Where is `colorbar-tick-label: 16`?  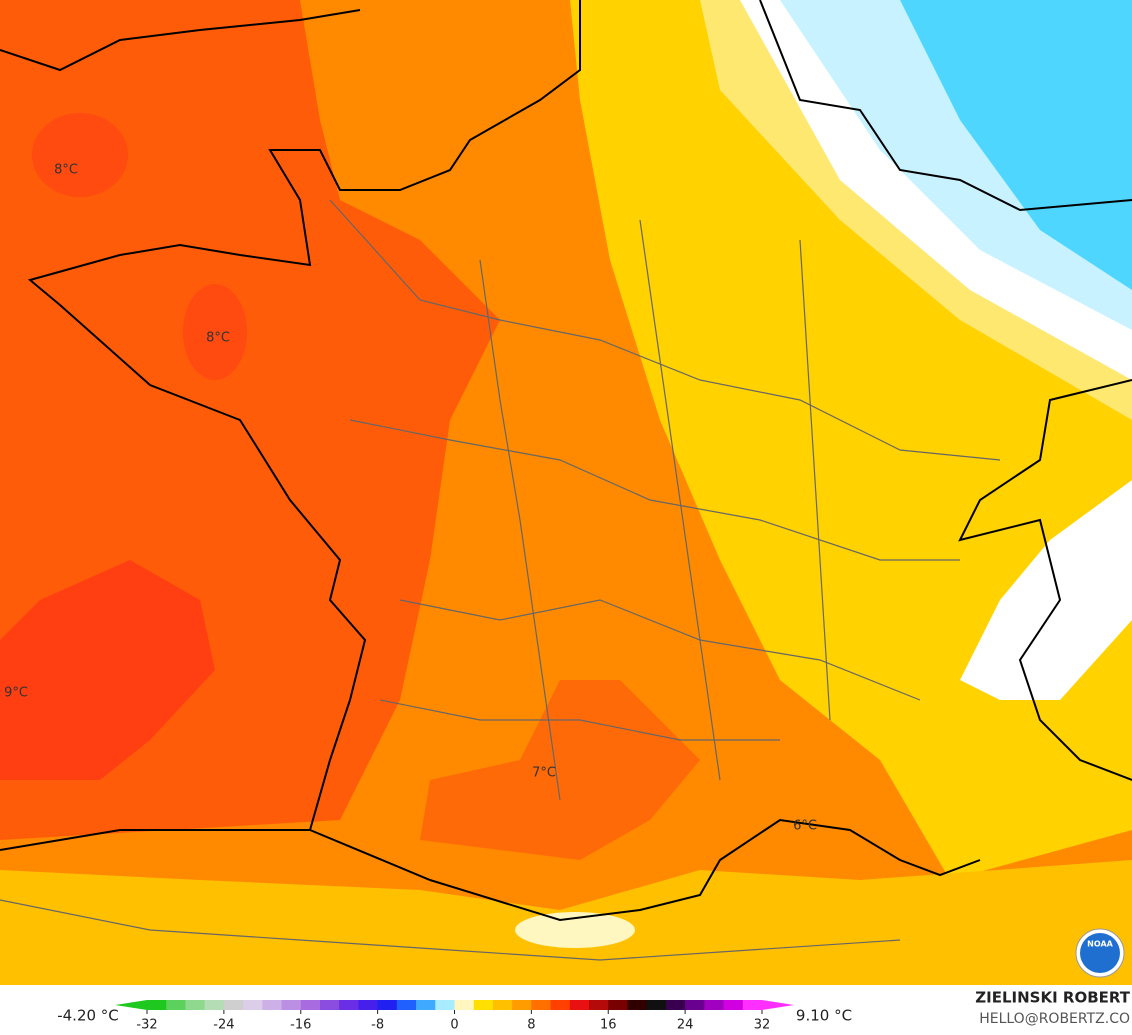
colorbar-tick-label: 16 is located at coordinates (608, 1025).